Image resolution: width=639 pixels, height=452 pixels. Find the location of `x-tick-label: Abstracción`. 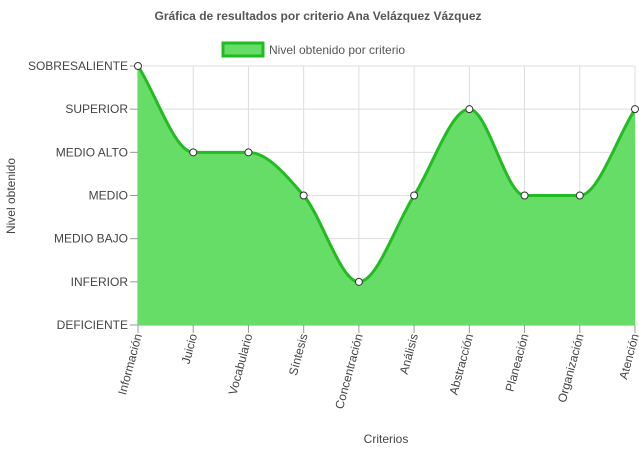

x-tick-label: Abstracción is located at coordinates (461, 364).